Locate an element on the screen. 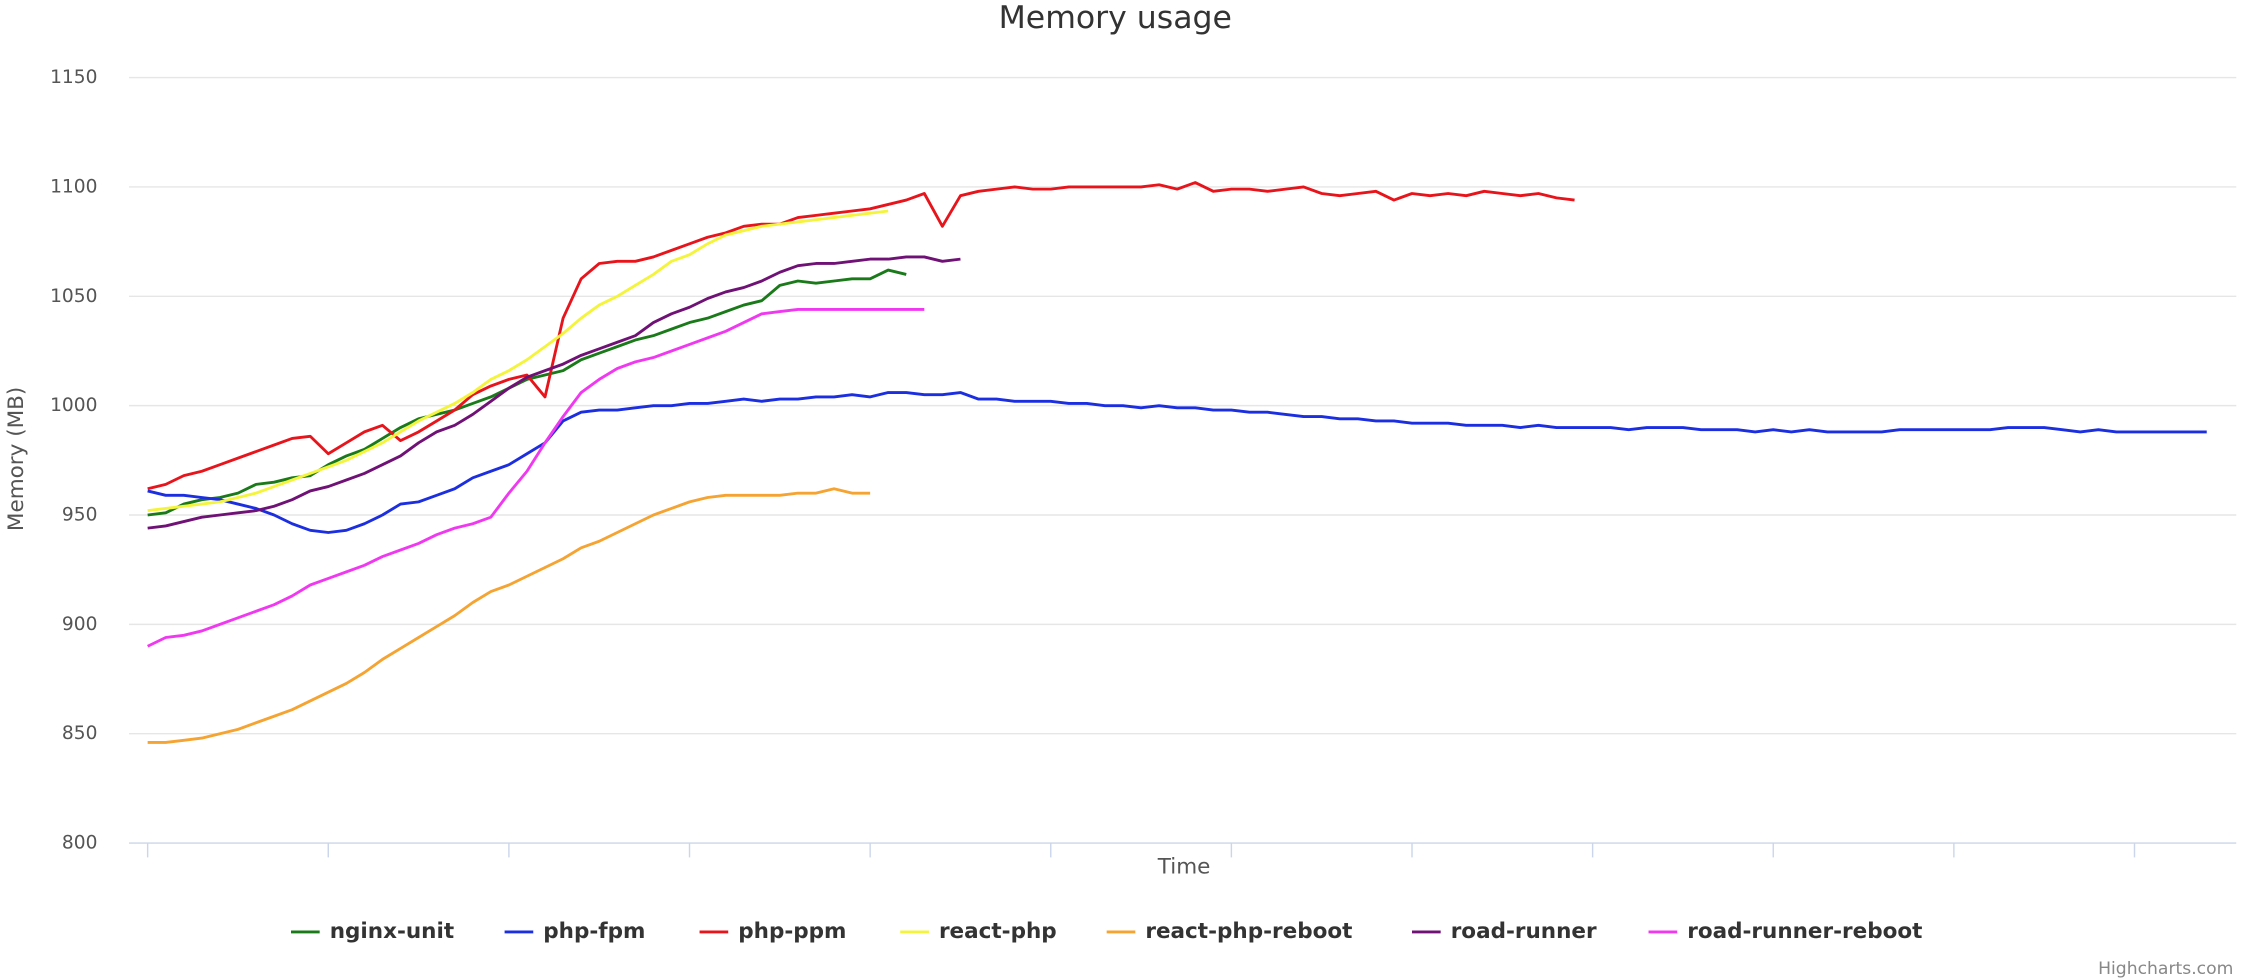  y-tick-label: 800 is located at coordinates (80, 843).